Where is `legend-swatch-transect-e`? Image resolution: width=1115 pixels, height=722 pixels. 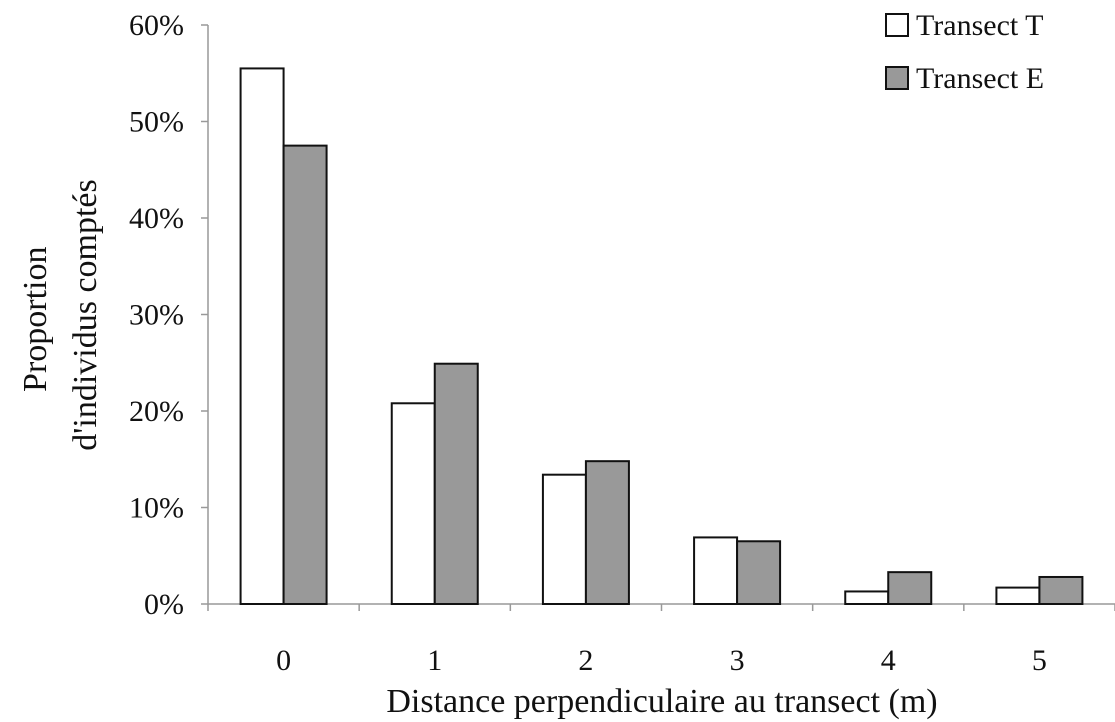 legend-swatch-transect-e is located at coordinates (897, 78).